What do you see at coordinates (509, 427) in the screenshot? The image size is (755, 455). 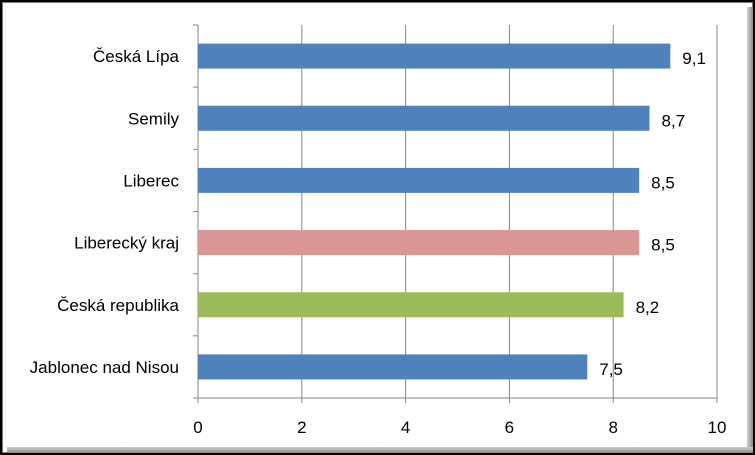 I see `x-tick-label: 6` at bounding box center [509, 427].